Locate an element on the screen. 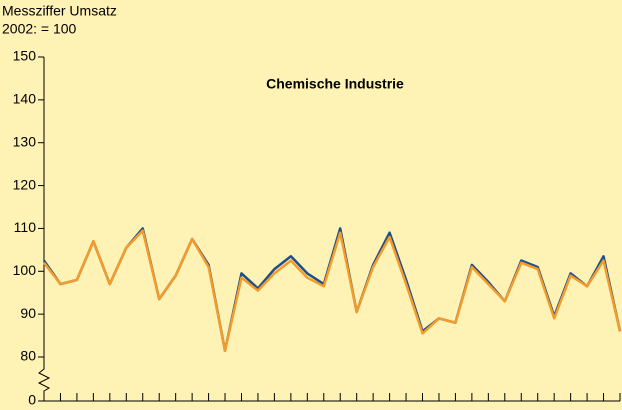  y-tick-label: 150 is located at coordinates (25, 56).